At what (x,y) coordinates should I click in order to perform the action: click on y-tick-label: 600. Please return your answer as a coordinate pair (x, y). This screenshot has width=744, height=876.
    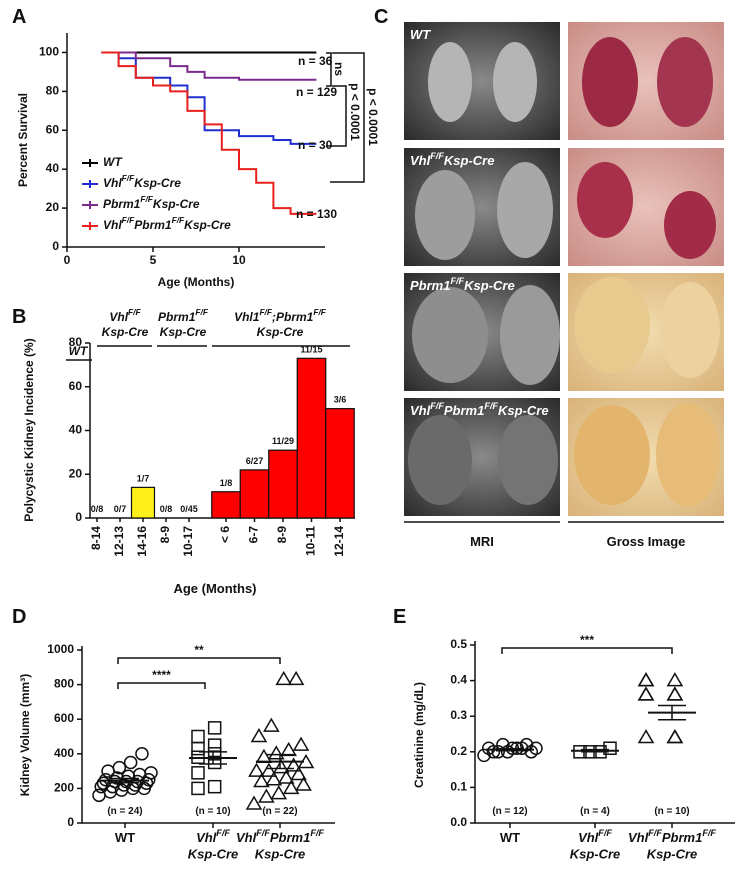
    Looking at the image, I should click on (64, 718).